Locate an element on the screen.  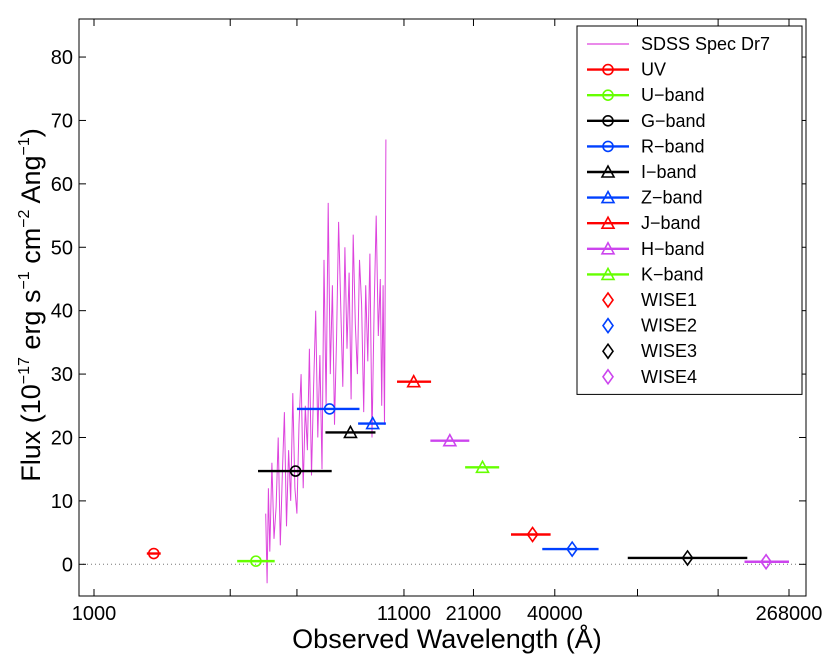
y-axis-label-part: ) is located at coordinates (31, 132).